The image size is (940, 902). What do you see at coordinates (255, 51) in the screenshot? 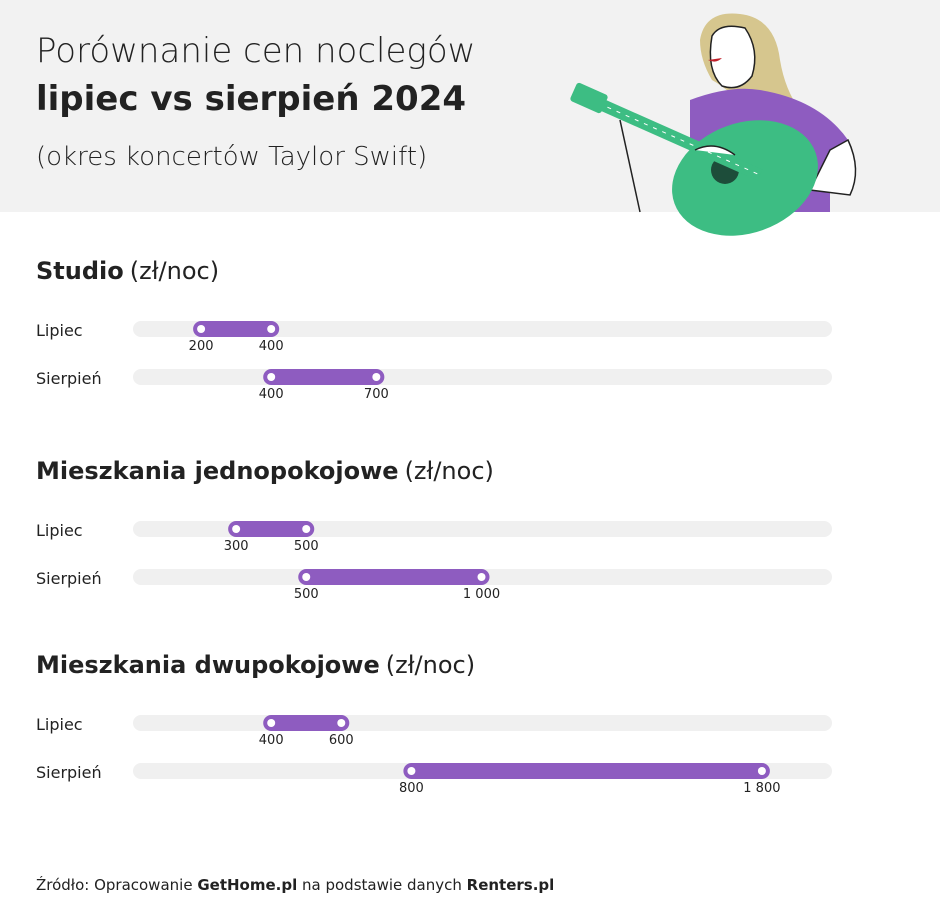
I see `title-line1: Porównanie cen noclegów` at bounding box center [255, 51].